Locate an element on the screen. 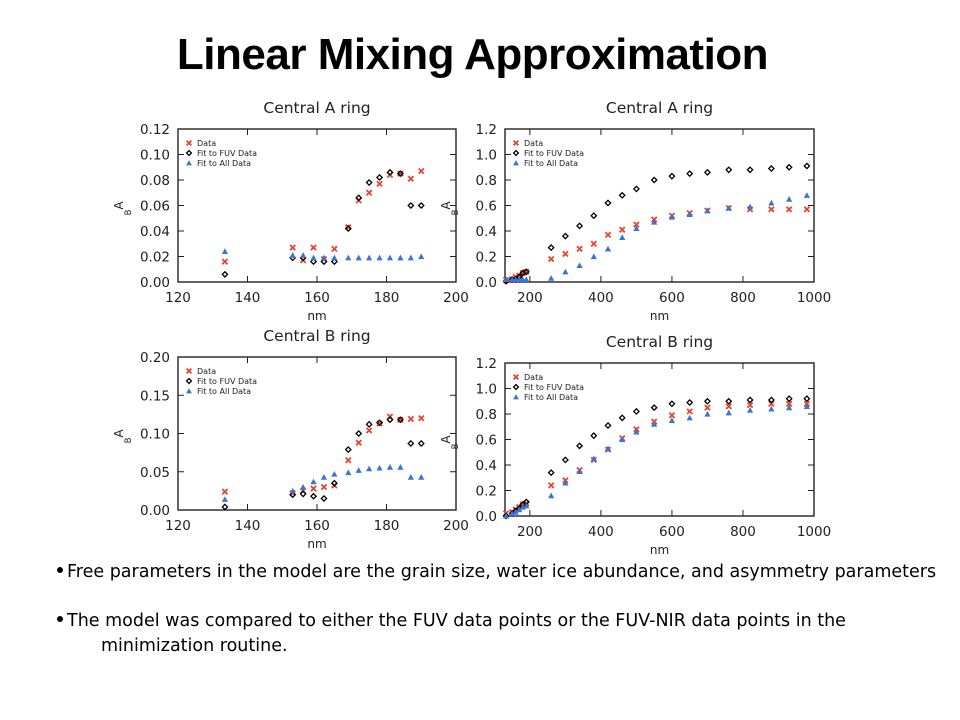  legend-label: Data is located at coordinates (533, 377).